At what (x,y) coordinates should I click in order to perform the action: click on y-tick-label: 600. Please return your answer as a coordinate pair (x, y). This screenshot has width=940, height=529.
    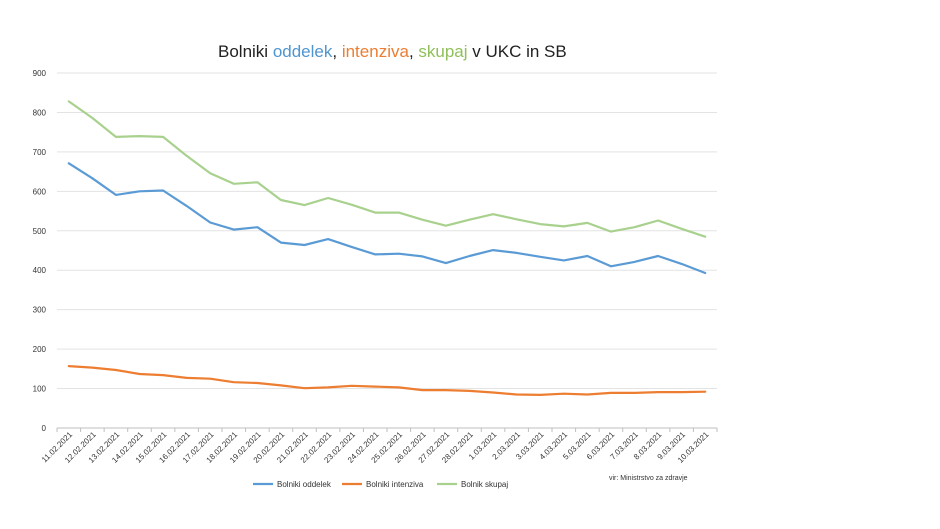
    Looking at the image, I should click on (40, 191).